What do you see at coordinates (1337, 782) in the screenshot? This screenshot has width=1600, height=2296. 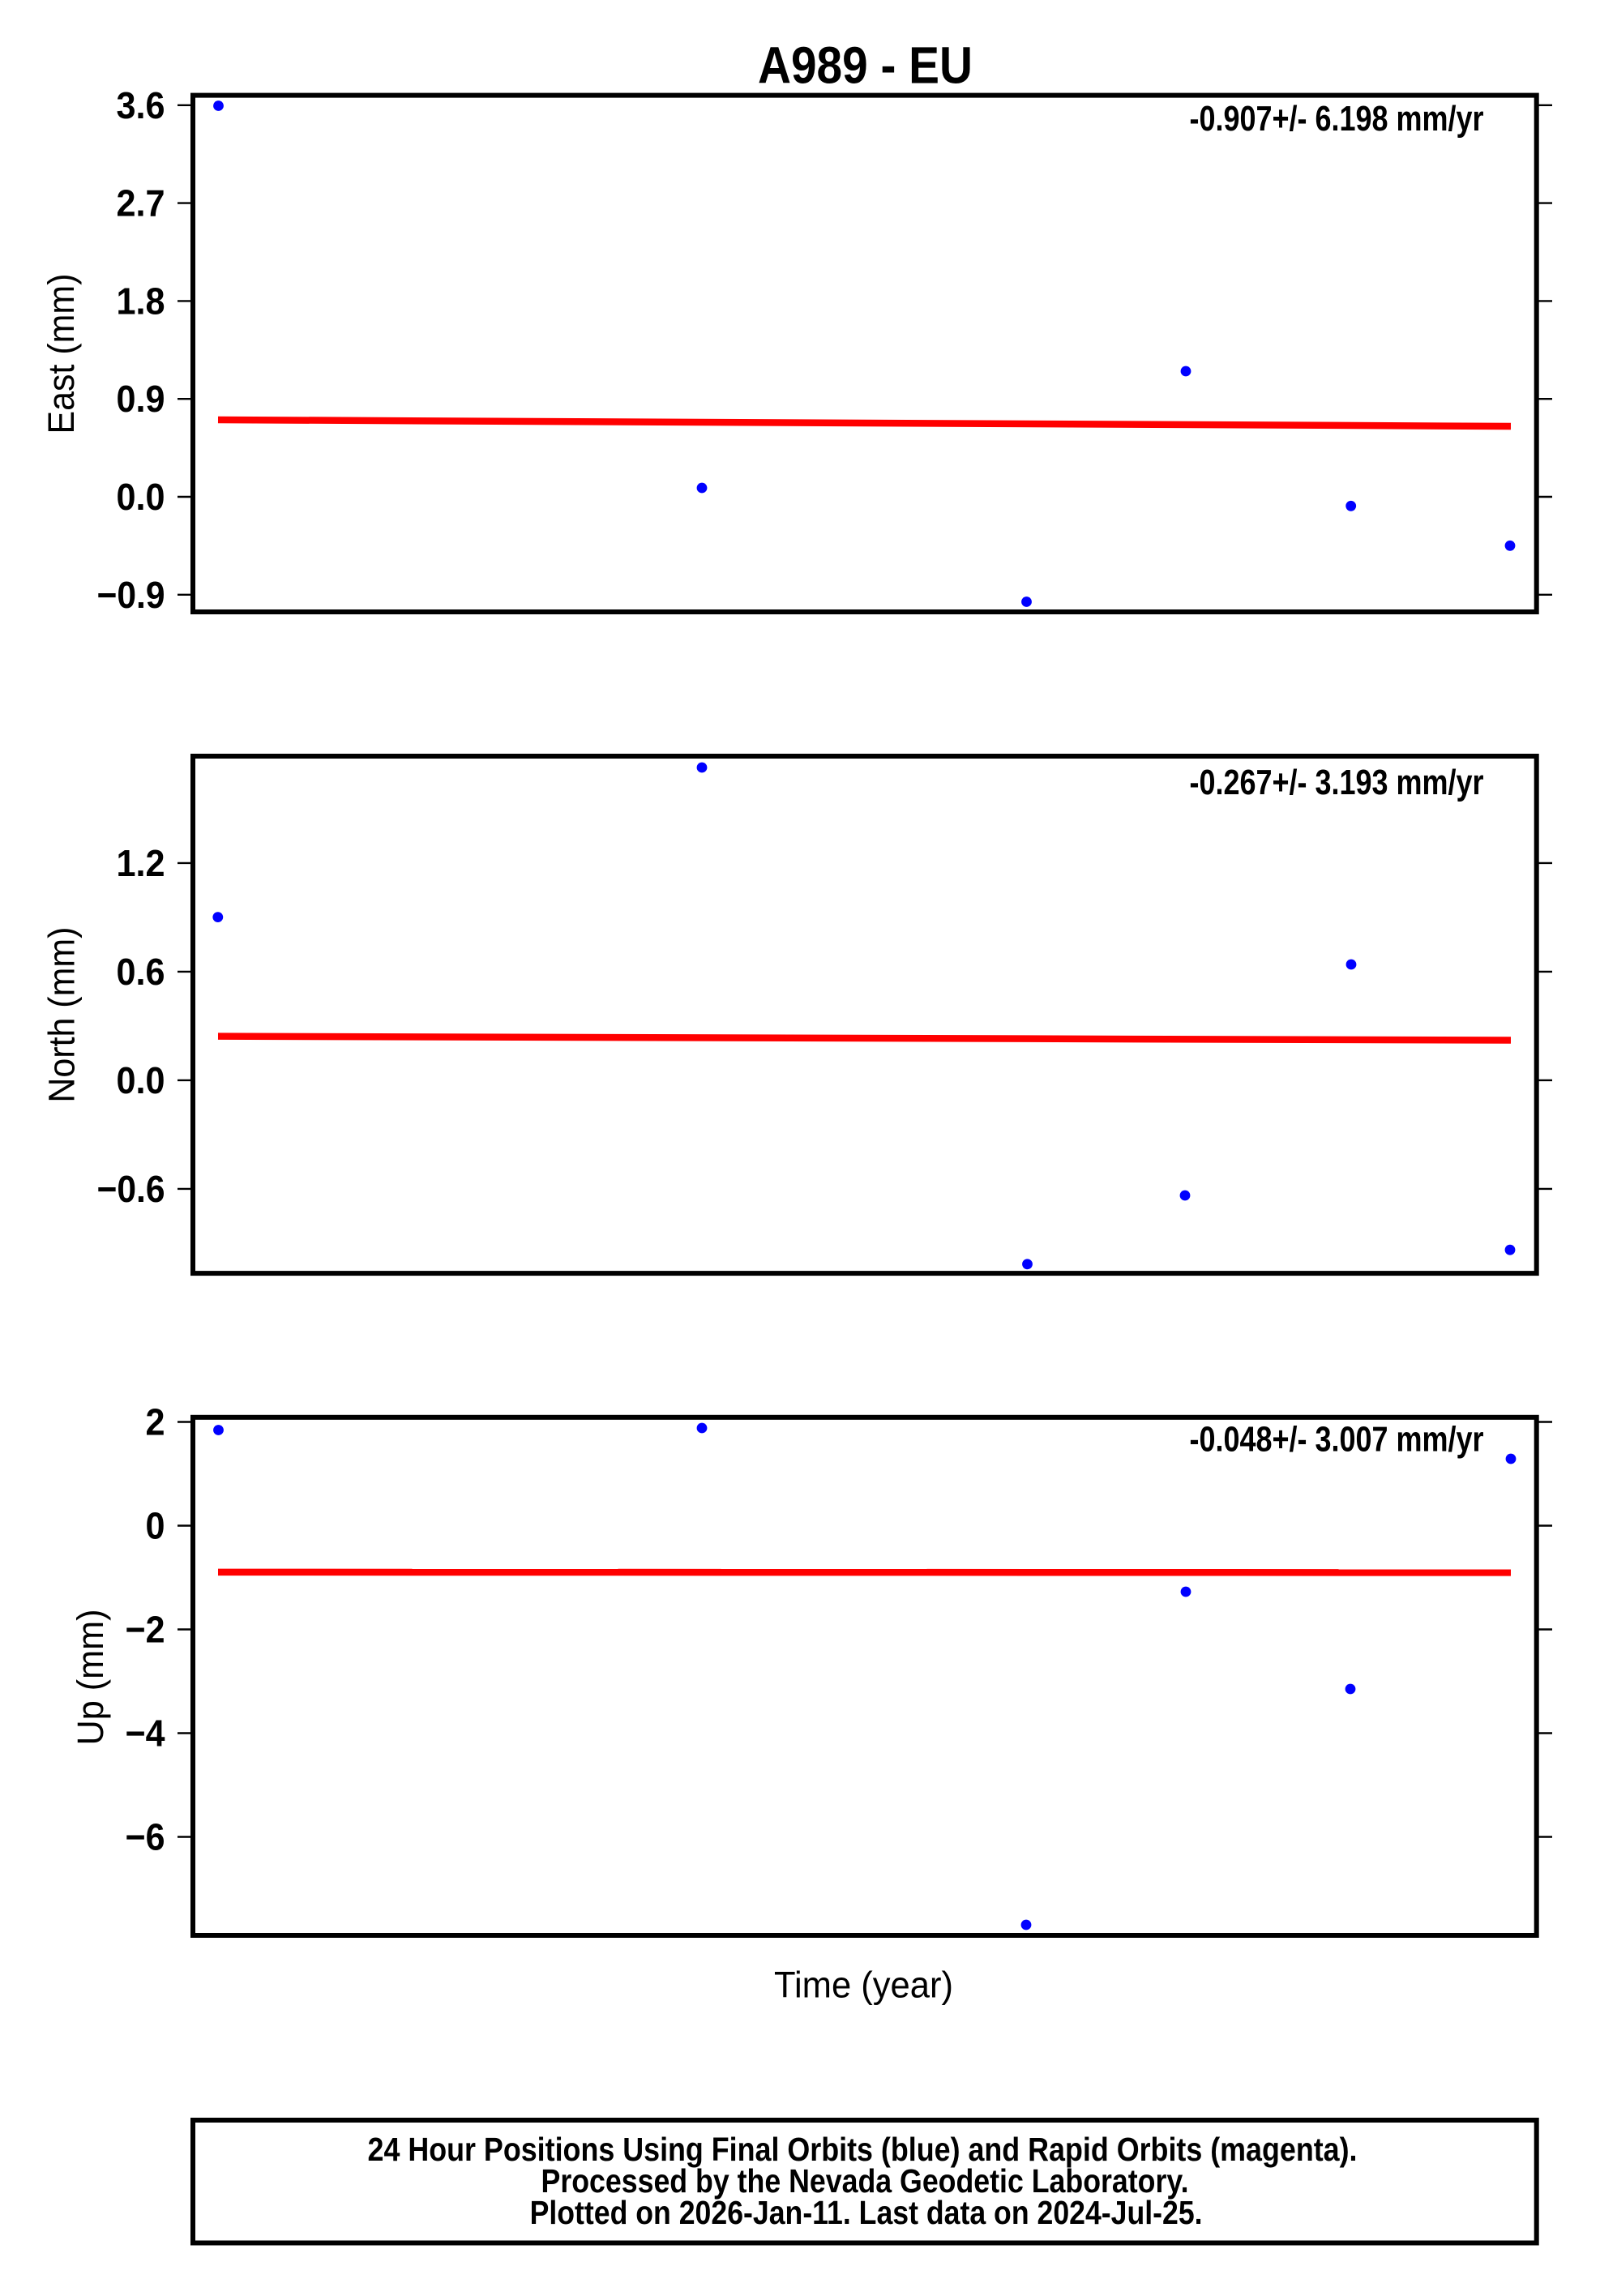 I see `svg-text: -0.267+/- 3.193 mm/yr` at bounding box center [1337, 782].